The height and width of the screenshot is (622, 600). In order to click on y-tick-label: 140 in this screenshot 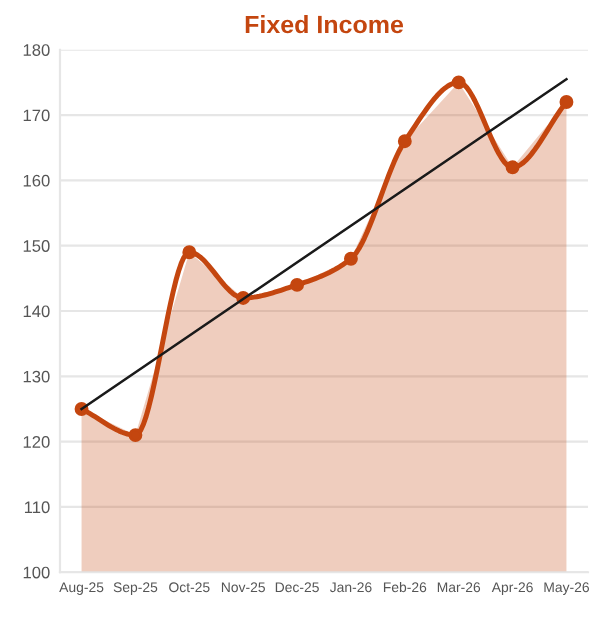, I will do `click(36, 311)`.